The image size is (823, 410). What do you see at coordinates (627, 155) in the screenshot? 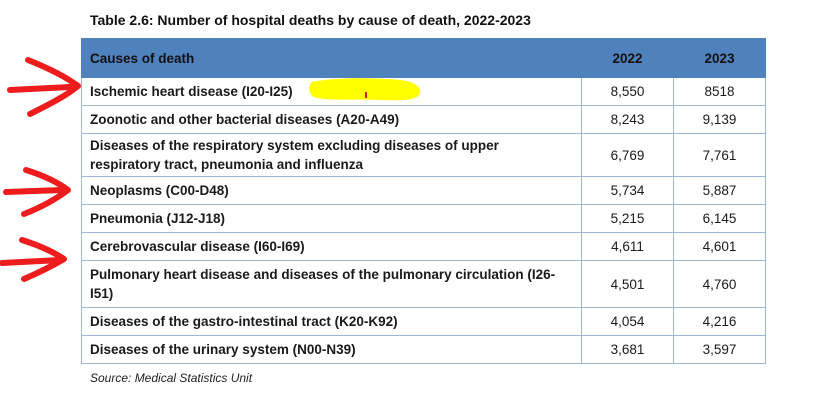
I see `value-2022-cell: 6,769` at bounding box center [627, 155].